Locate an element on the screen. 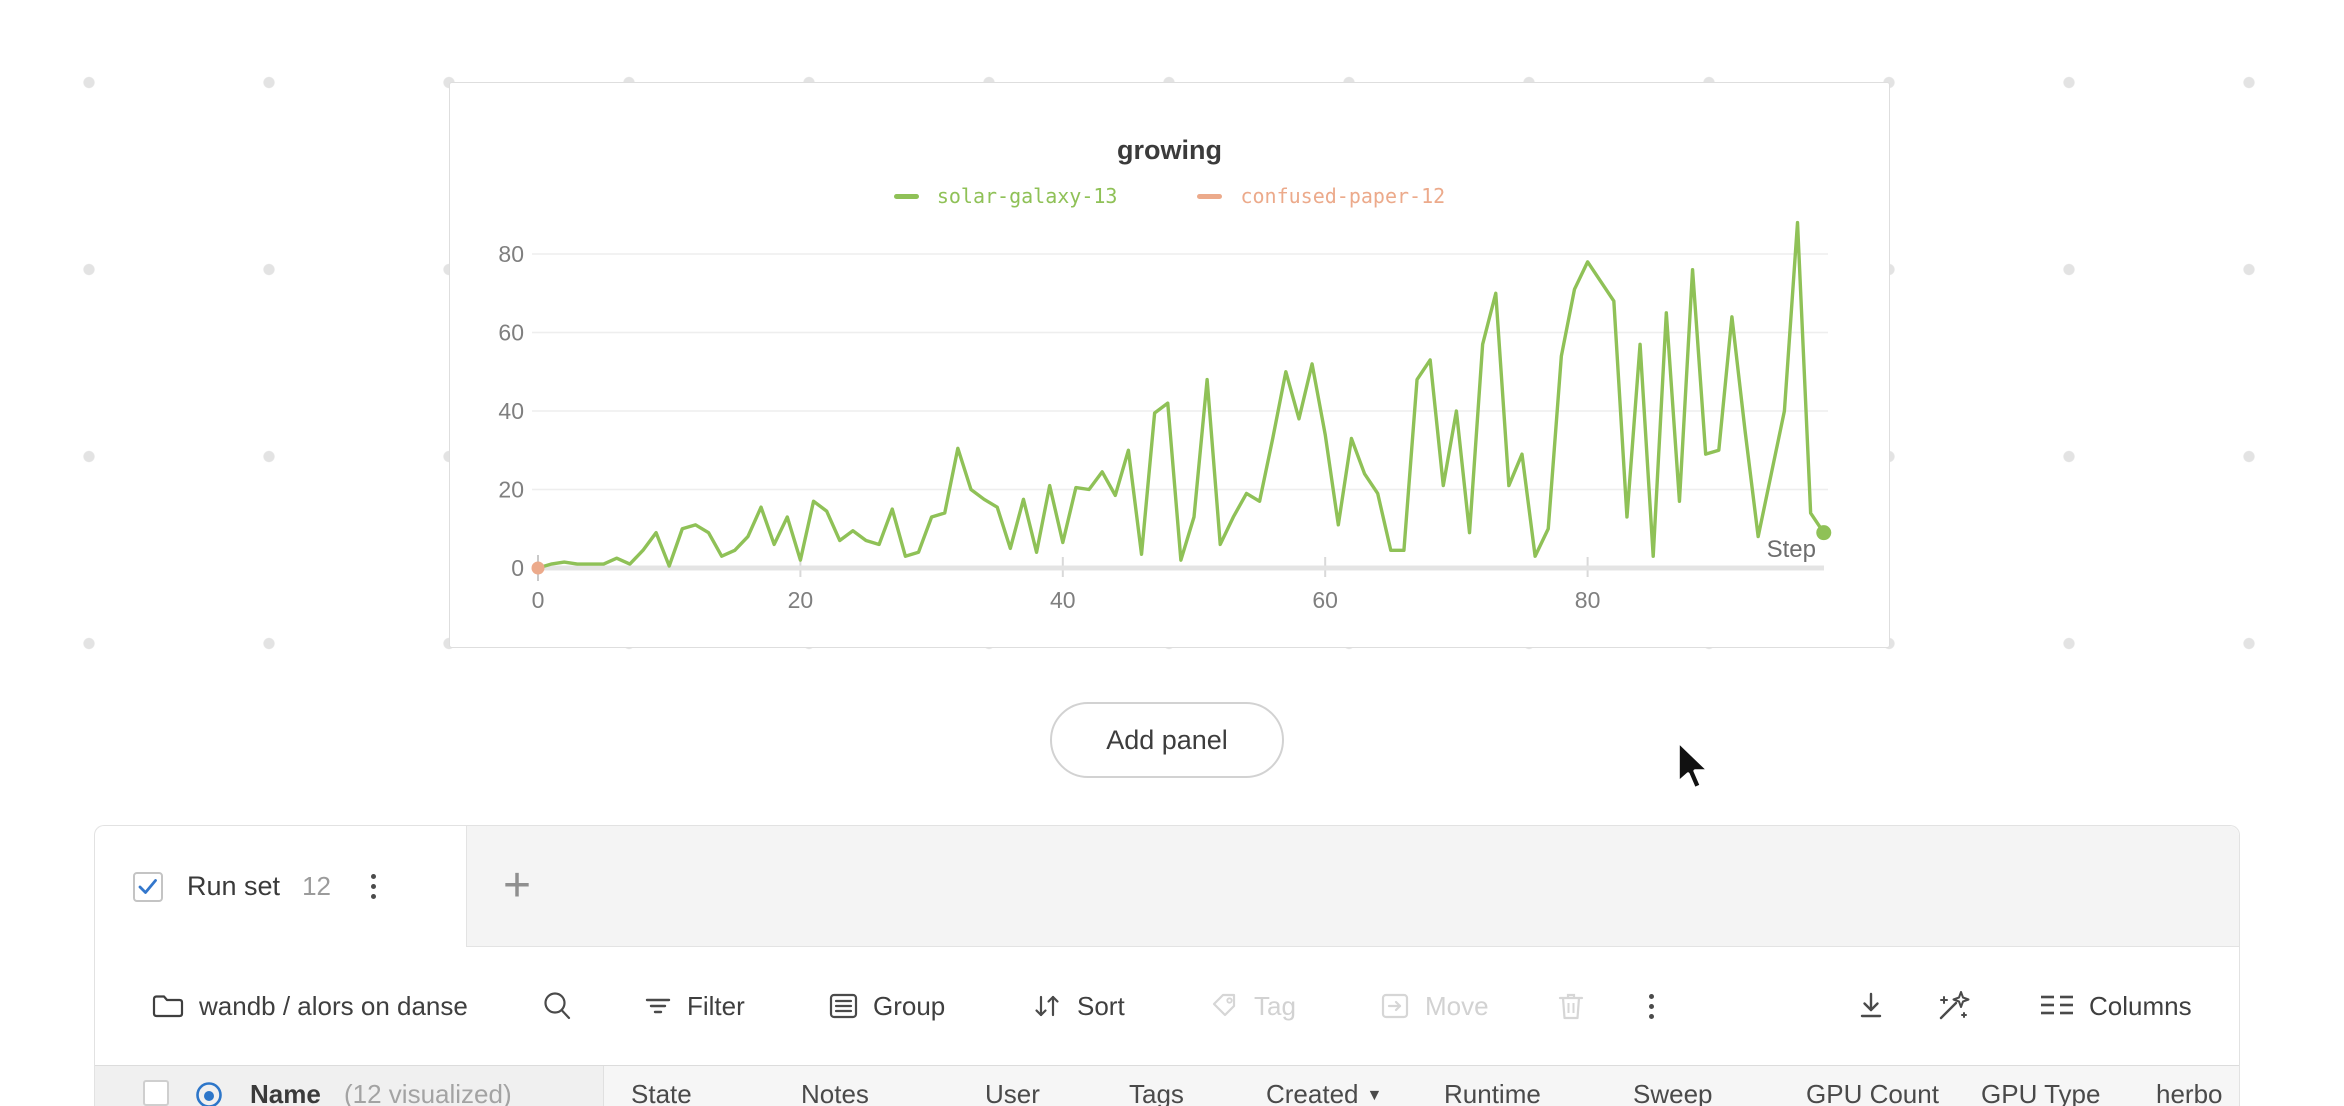 Image resolution: width=2344 pixels, height=1106 pixels. columns-label: Columns is located at coordinates (2140, 1005).